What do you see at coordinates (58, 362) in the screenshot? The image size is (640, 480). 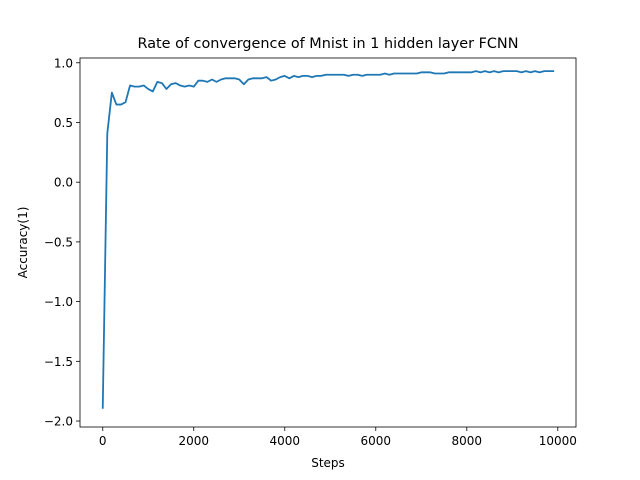 I see `y-tick-label: −1.5` at bounding box center [58, 362].